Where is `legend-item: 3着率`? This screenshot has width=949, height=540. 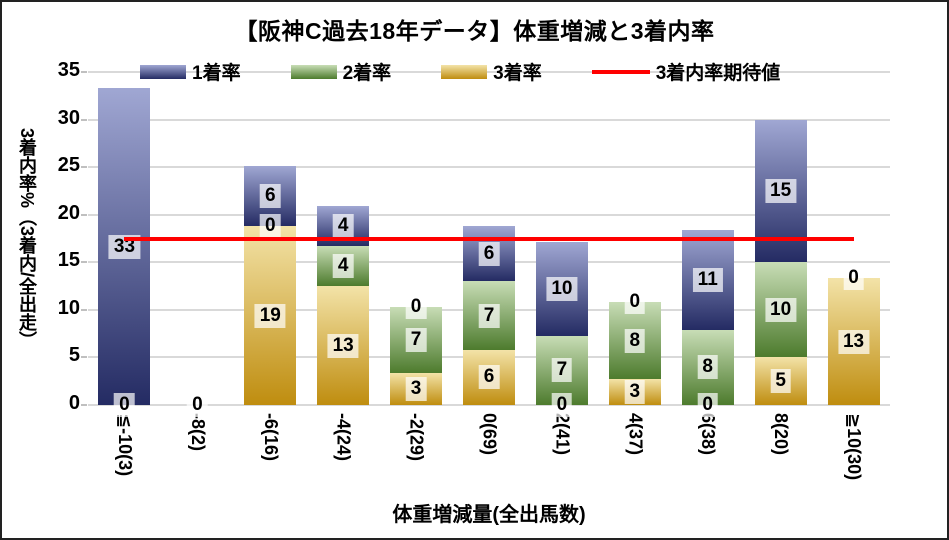
legend-item: 3着率 is located at coordinates (491, 71).